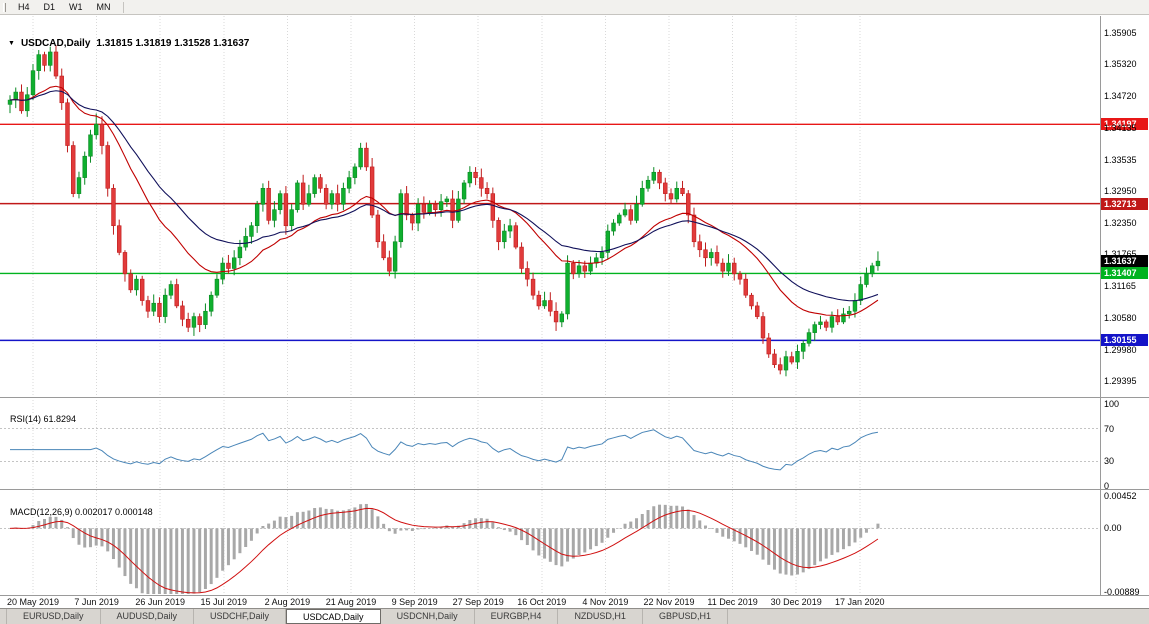 The height and width of the screenshot is (624, 1149). What do you see at coordinates (428, 616) in the screenshot?
I see `chart-tab-usdcnh: USDCNH,Daily` at bounding box center [428, 616].